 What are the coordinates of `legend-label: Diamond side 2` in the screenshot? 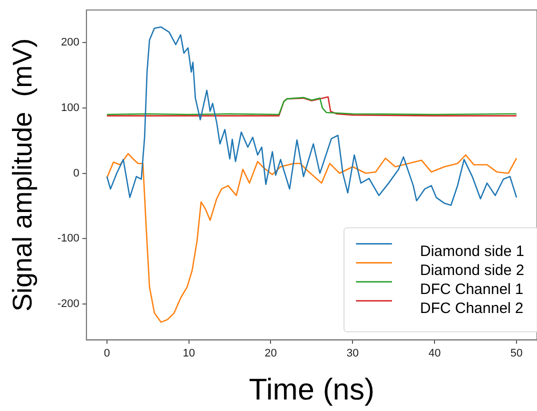 It's located at (472, 270).